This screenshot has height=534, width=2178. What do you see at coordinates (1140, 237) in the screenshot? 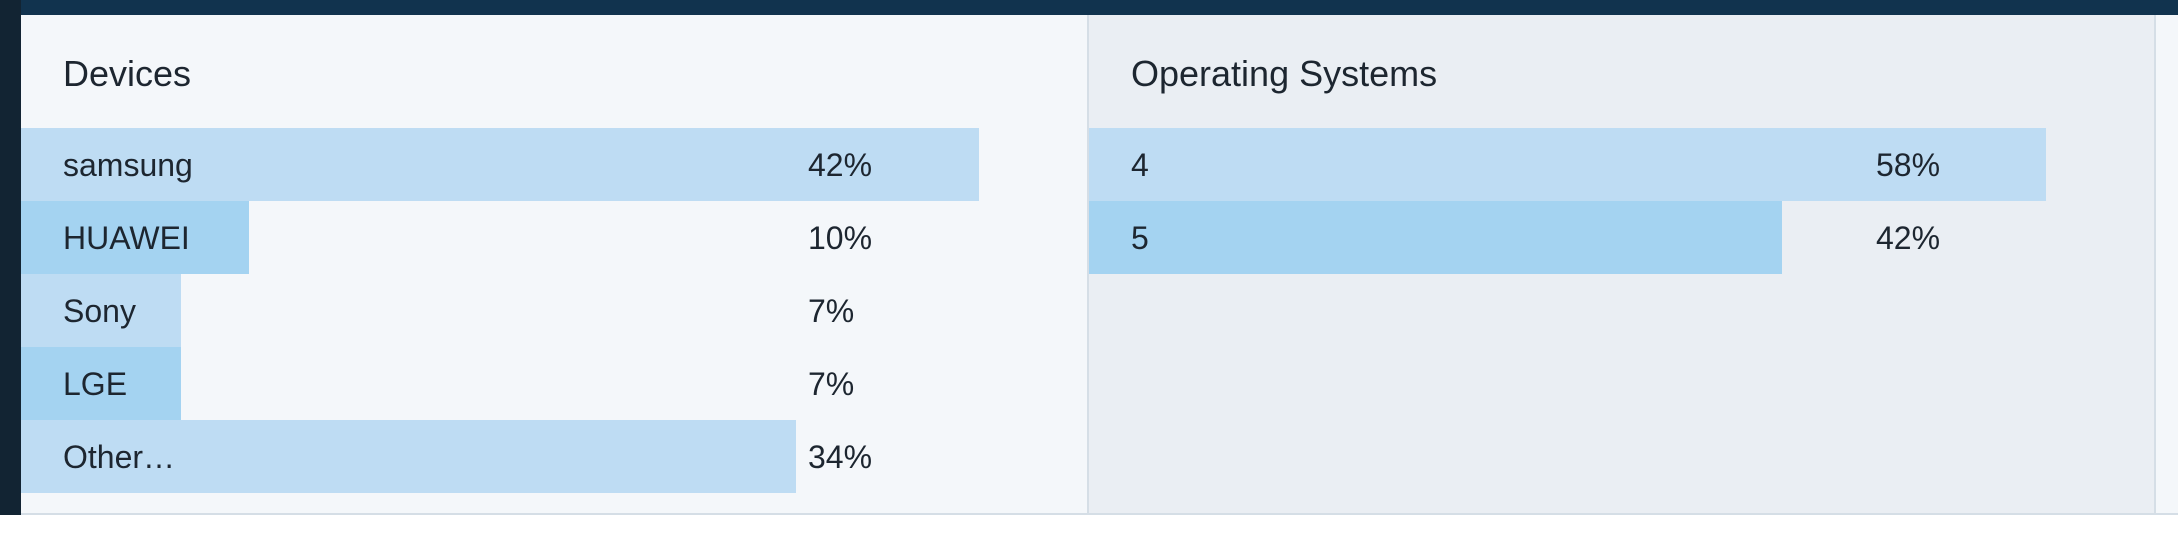
I see `bar-category-label: 5` at bounding box center [1140, 237].